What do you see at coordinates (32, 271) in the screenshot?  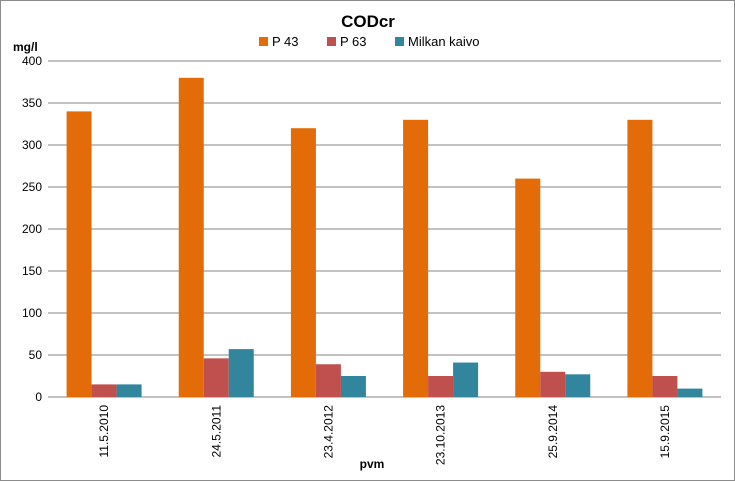 I see `y-tick-label: 150` at bounding box center [32, 271].